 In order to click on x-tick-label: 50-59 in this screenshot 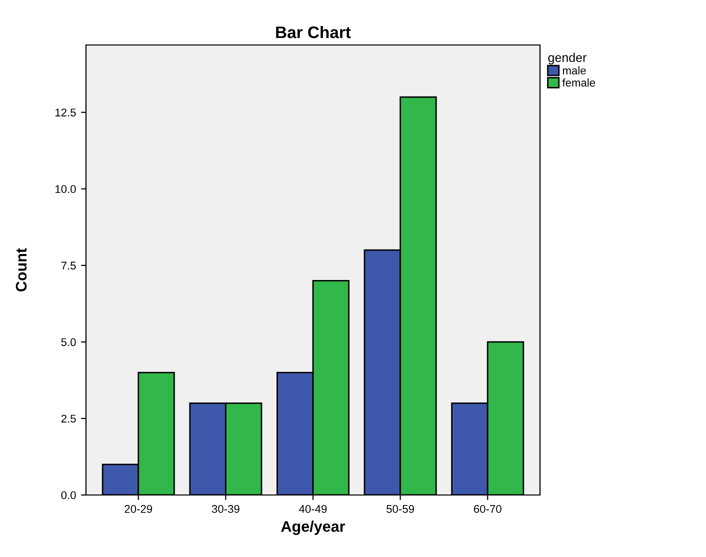, I will do `click(400, 509)`.